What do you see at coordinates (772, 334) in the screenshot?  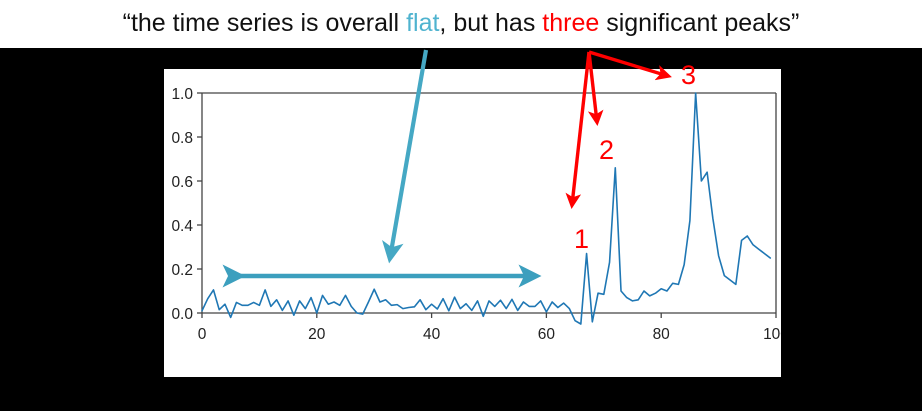 I see `x-tick-label: 100` at bounding box center [772, 334].